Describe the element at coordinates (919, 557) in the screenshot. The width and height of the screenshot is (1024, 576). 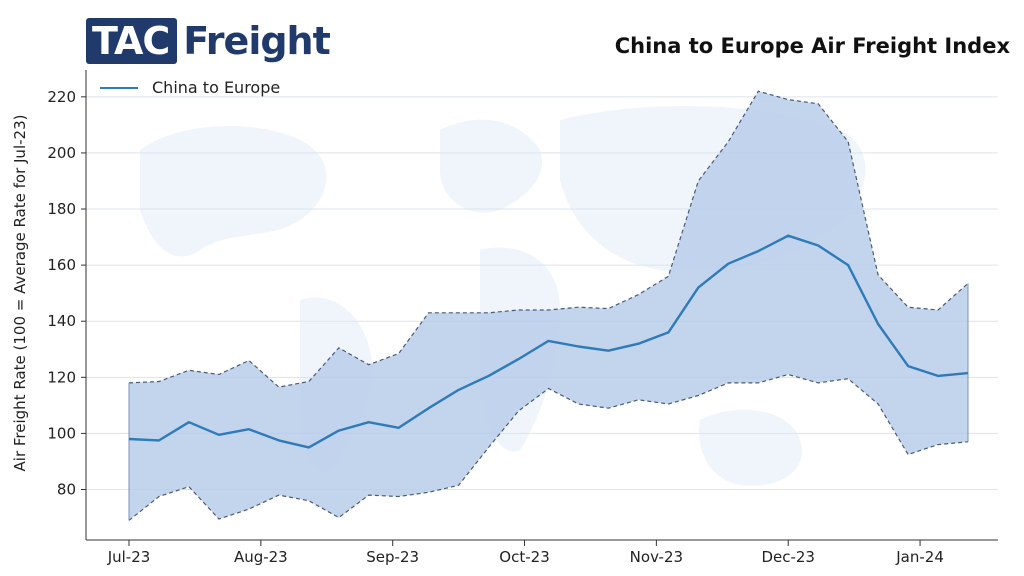
I see `x-tick-label-6: Jan-24` at that location.